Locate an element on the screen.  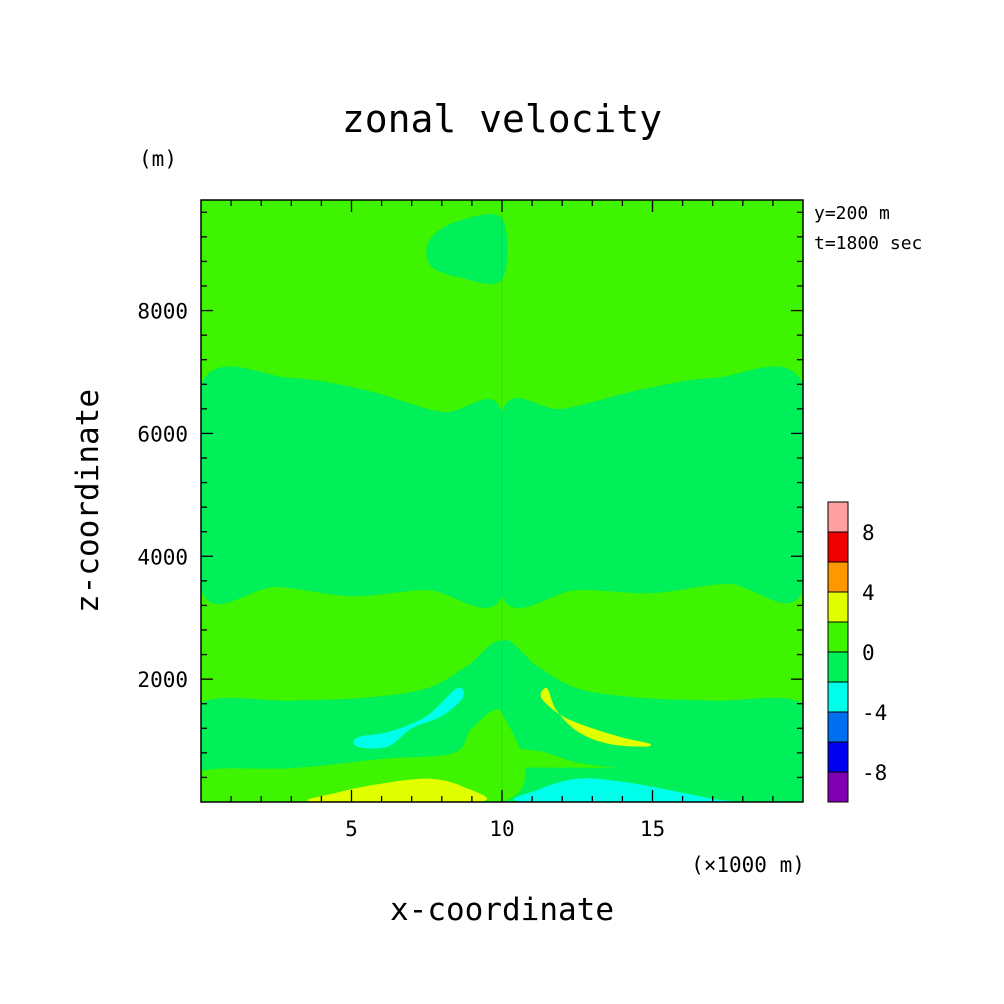
contour-region-eastern-surface-negative is located at coordinates (624, 790).